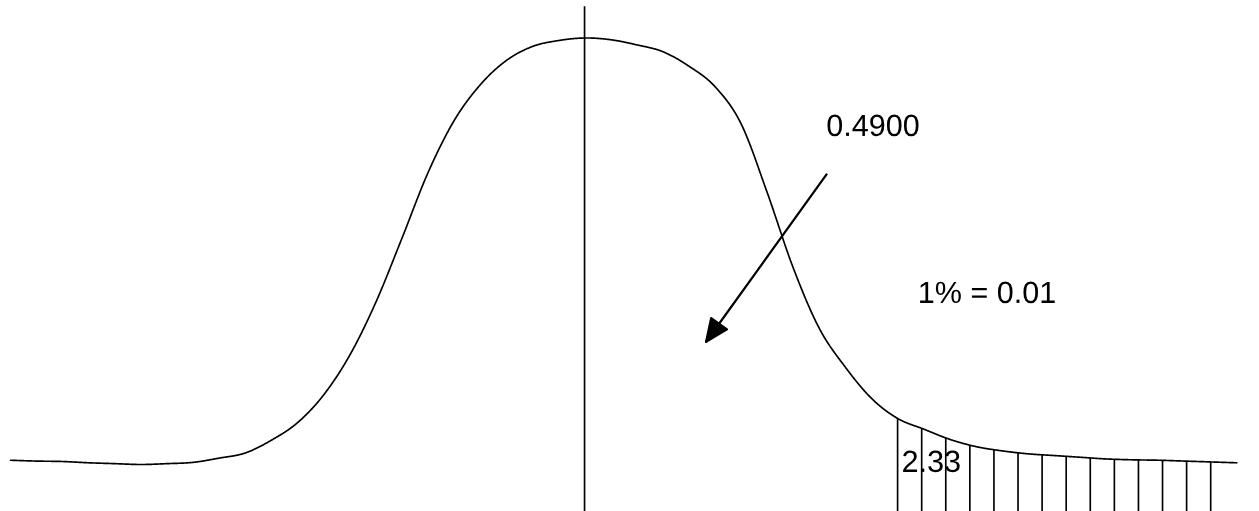 This screenshot has width=1259, height=511. I want to click on annotation: 0.4900, so click(873, 125).